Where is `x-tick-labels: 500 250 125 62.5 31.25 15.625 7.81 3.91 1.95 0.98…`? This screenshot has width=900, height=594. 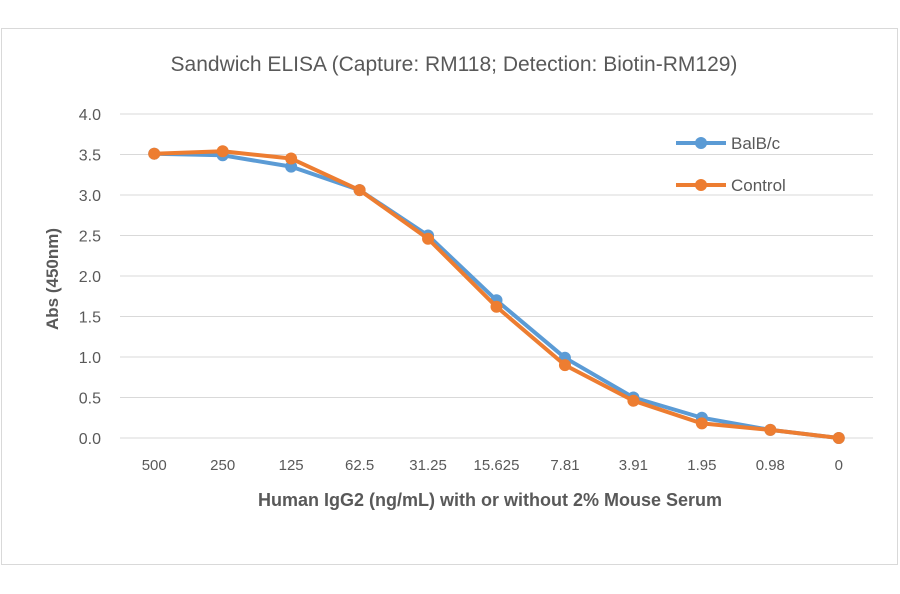
x-tick-labels: 500 250 125 62.5 31.25 15.625 7.81 3.91 1.95 0.98… is located at coordinates (492, 465).